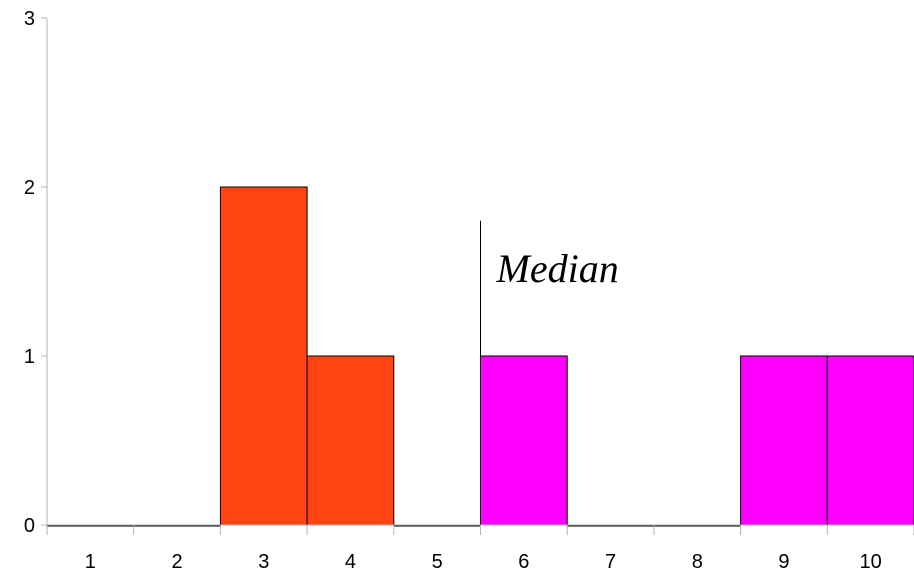 This screenshot has height=577, width=914. I want to click on y-tick-label: 2, so click(29, 188).